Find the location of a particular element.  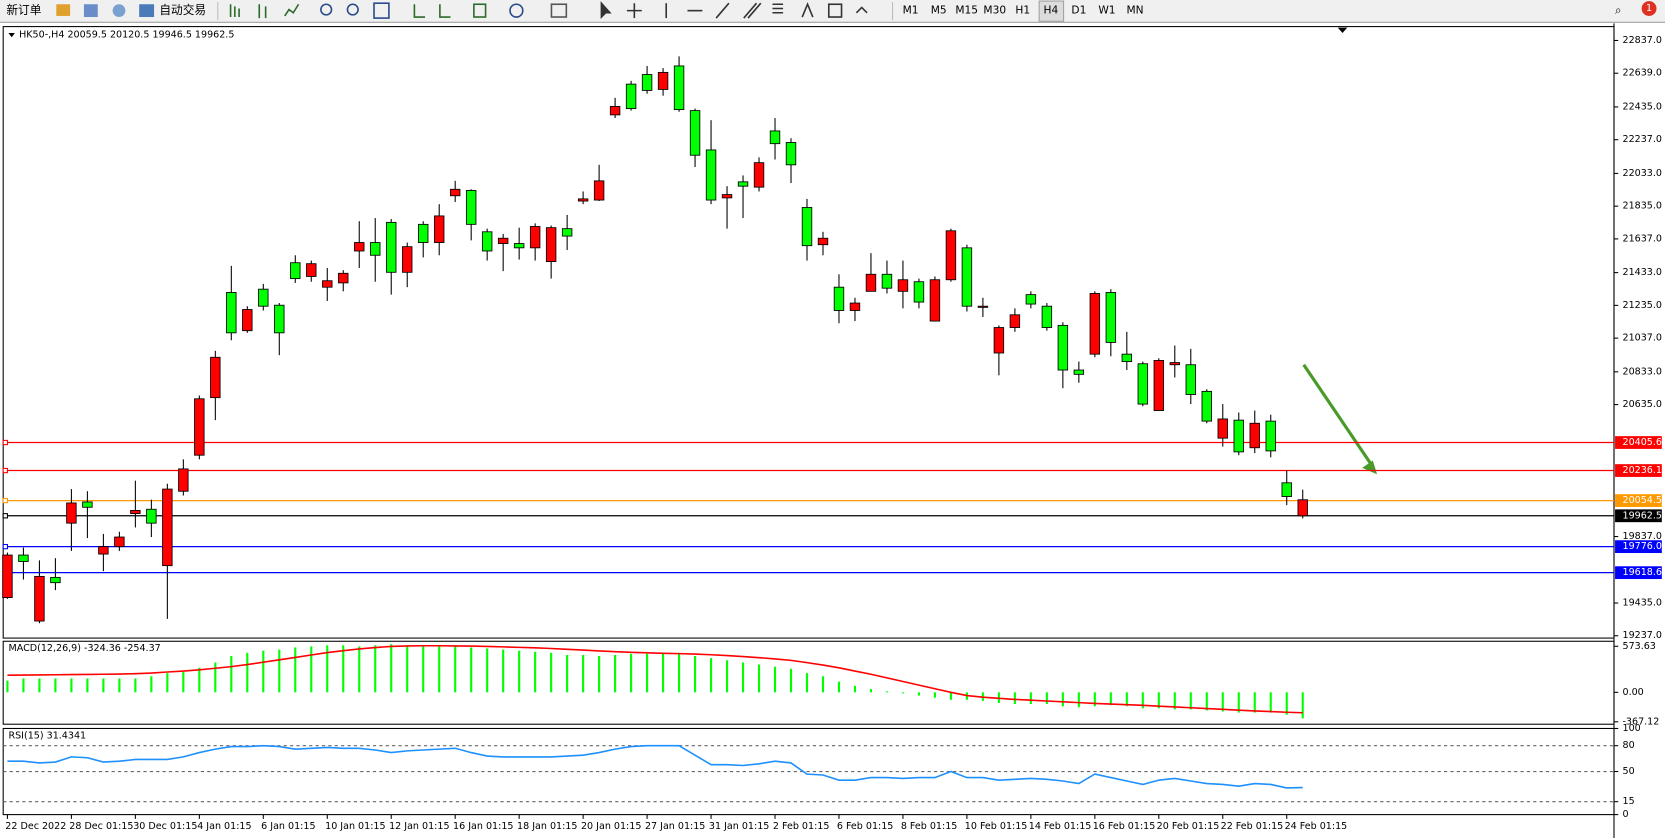

timeframe-button: H1 is located at coordinates (1022, 10).